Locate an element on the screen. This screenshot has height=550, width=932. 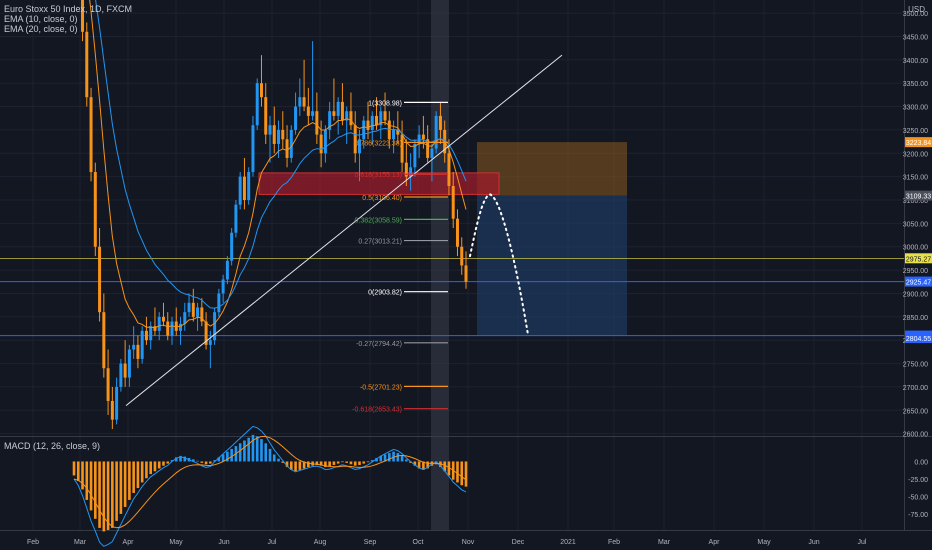
time-tick-label: May is located at coordinates (764, 542).